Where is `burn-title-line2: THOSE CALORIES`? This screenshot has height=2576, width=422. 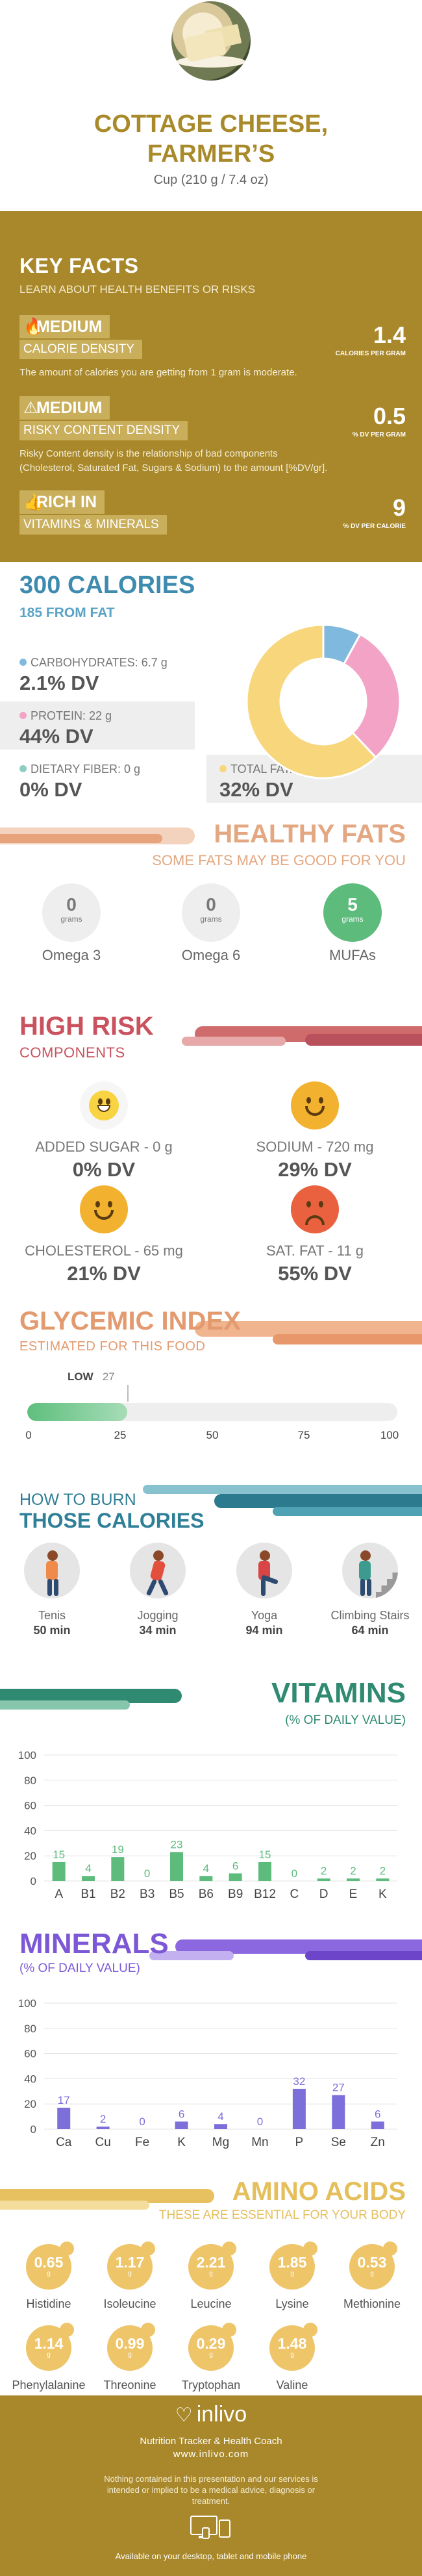 burn-title-line2: THOSE CALORIES is located at coordinates (112, 1520).